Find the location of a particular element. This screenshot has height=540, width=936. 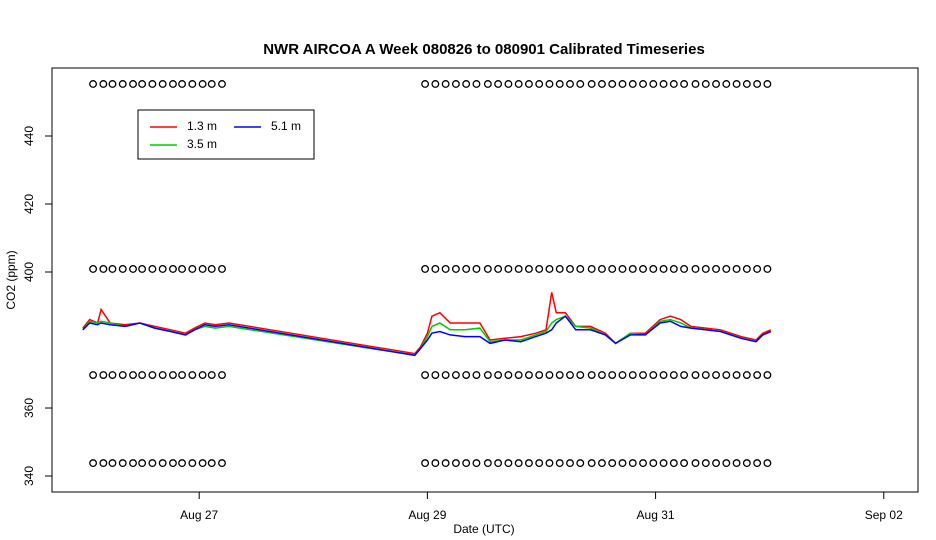

y-tick-label: 420 is located at coordinates (29, 204).